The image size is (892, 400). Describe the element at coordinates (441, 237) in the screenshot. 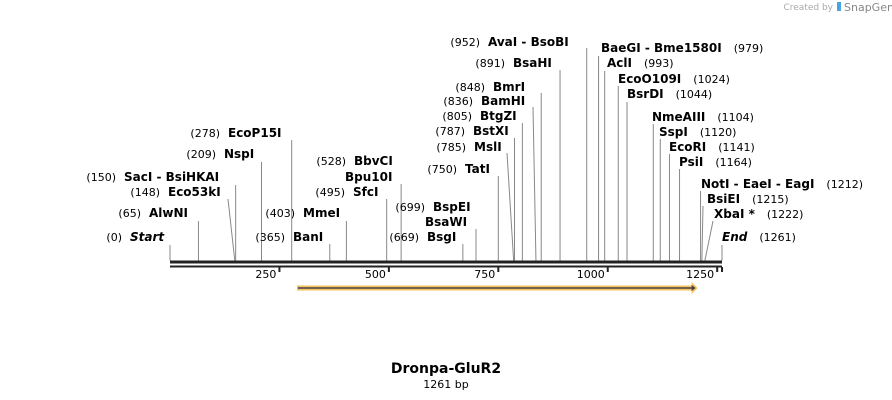

I see `enzyme-name: BsgI` at that location.